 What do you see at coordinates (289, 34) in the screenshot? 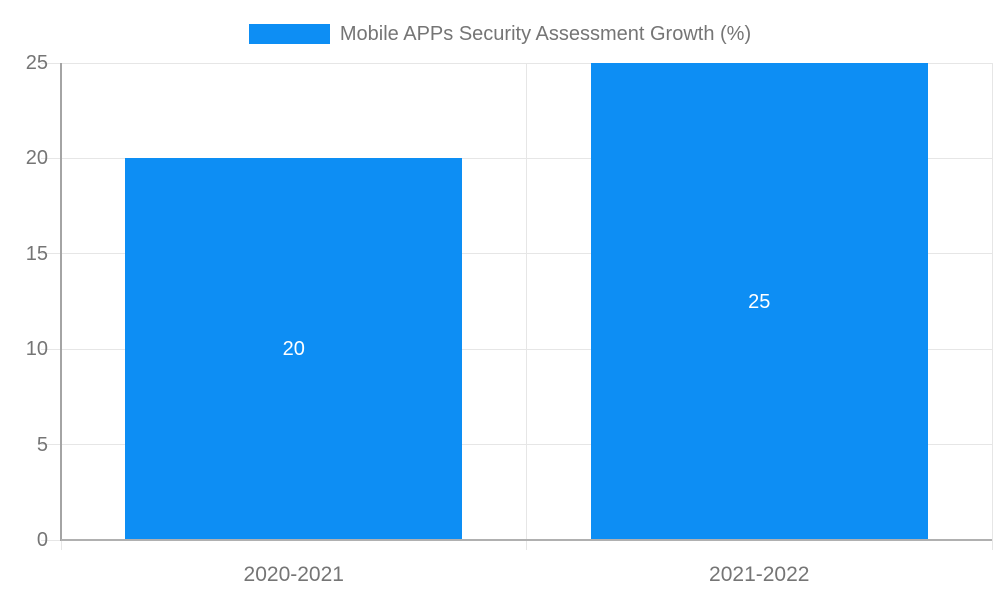
I see `legend-swatch-icon` at bounding box center [289, 34].